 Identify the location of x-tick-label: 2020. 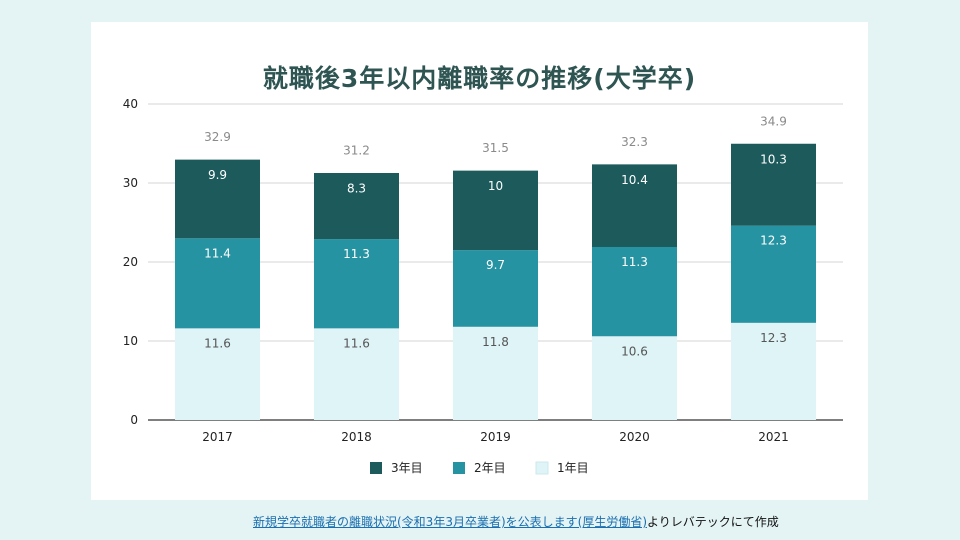
(634, 437).